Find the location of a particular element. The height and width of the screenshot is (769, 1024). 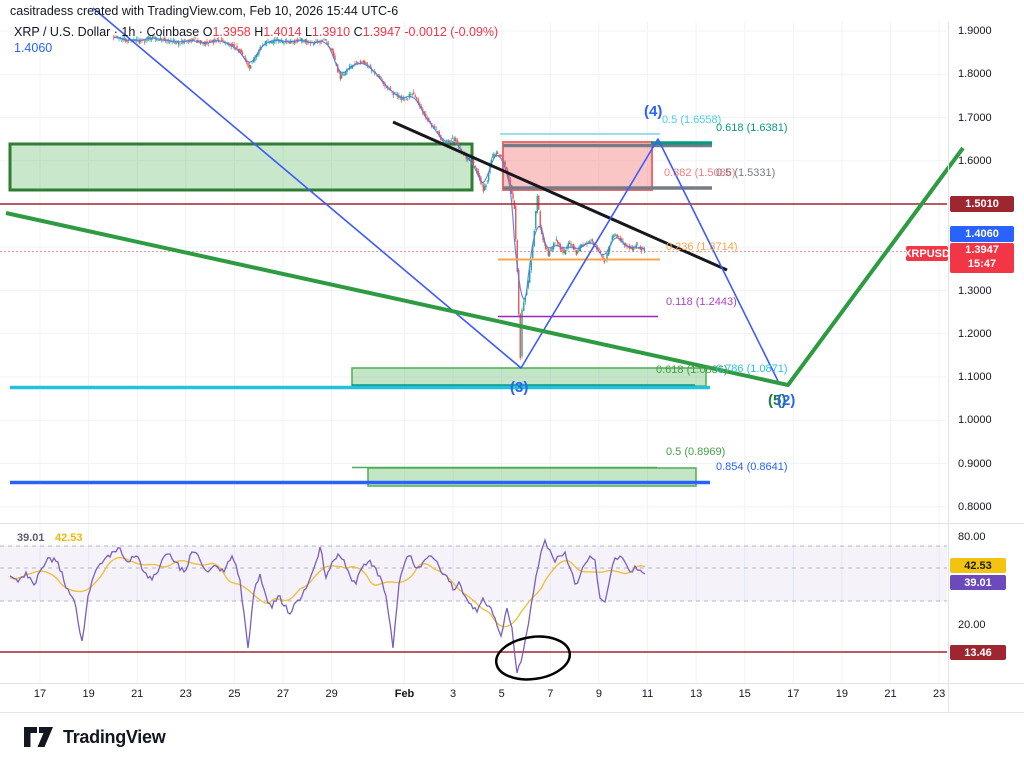

last-price-badge: 1.3947 15:47 is located at coordinates (982, 258).